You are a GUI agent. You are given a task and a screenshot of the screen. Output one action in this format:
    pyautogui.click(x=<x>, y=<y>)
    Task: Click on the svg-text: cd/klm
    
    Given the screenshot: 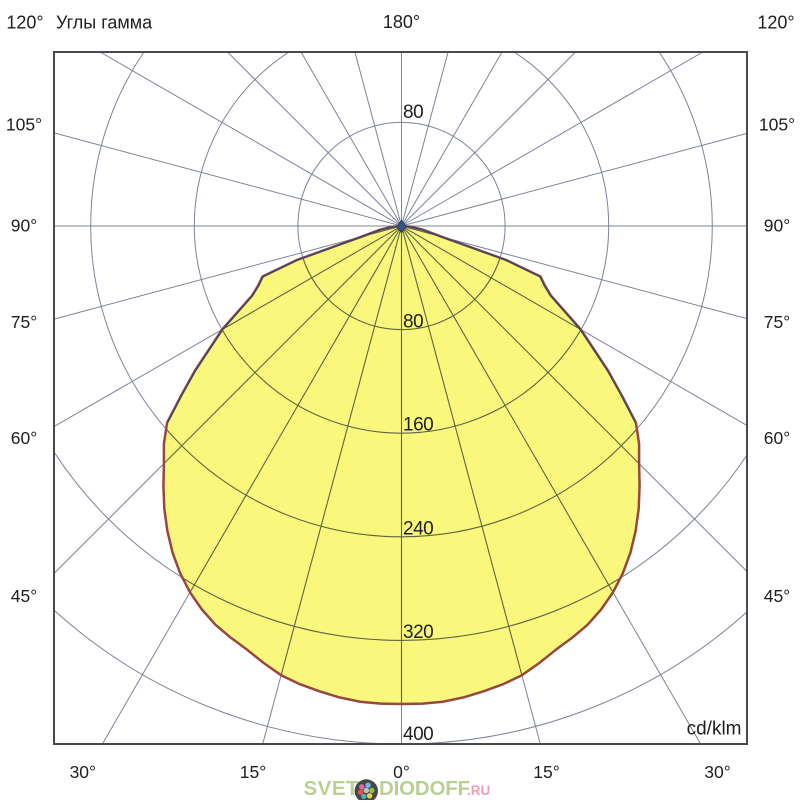 What is the action you would take?
    pyautogui.click(x=714, y=729)
    